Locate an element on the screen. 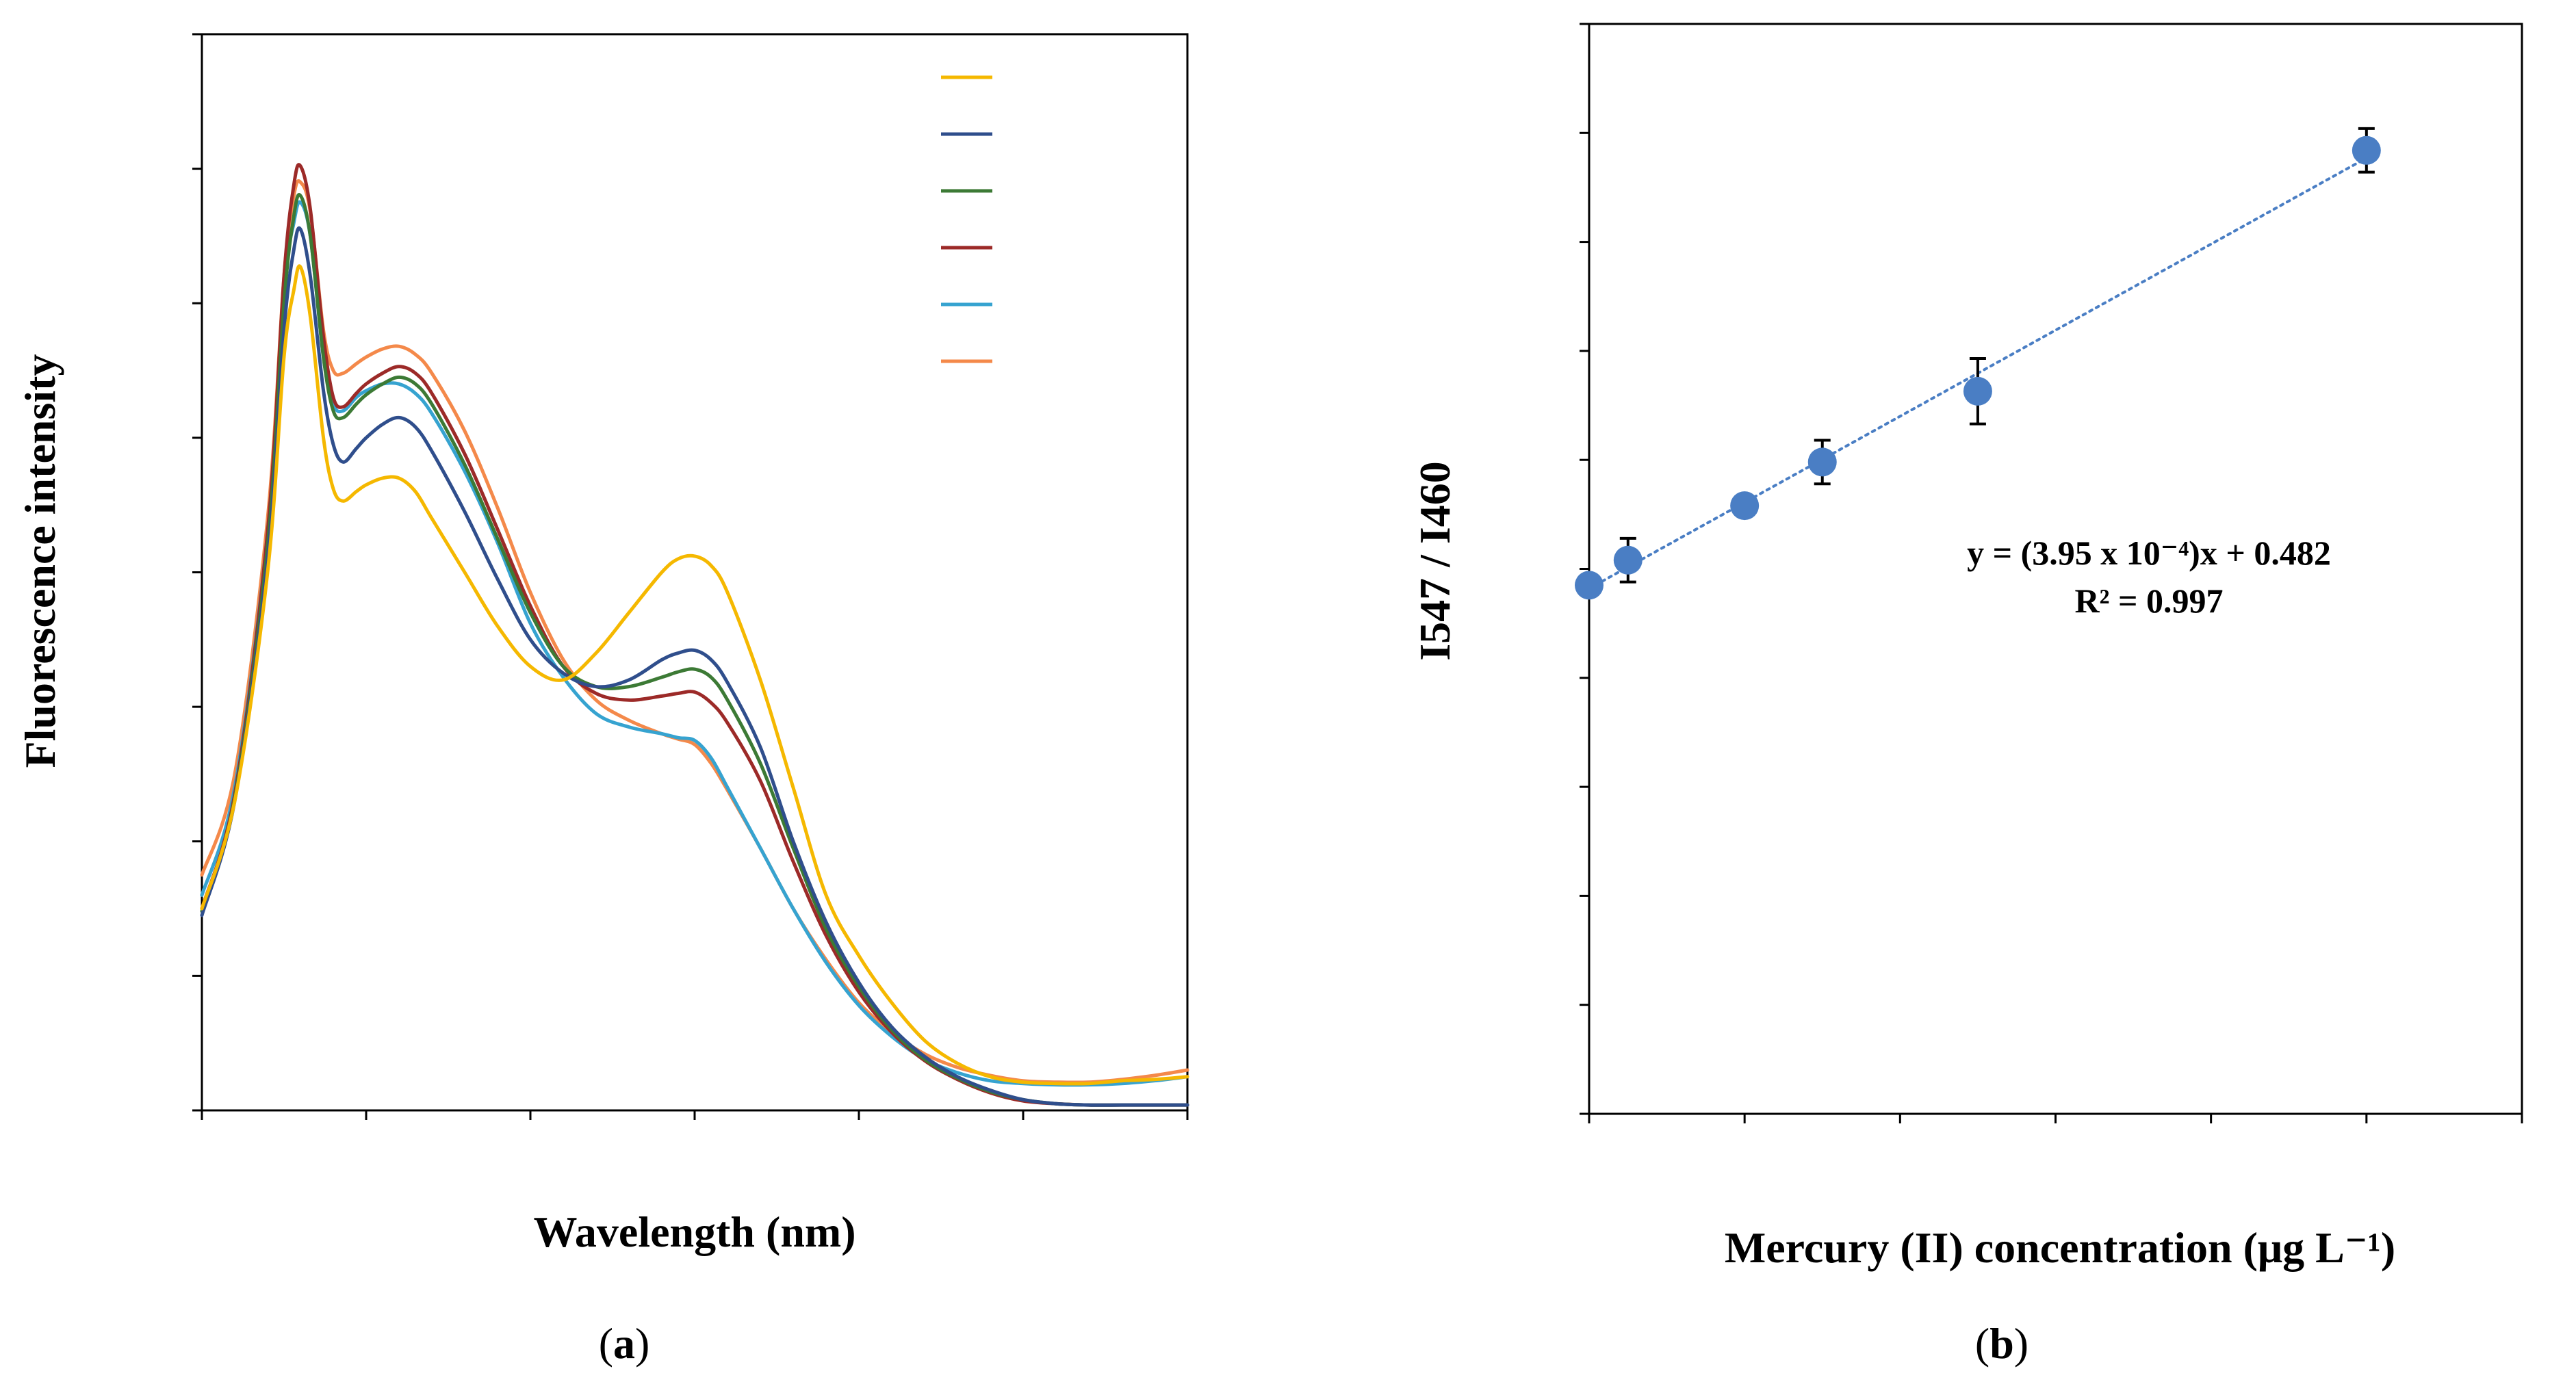 This screenshot has width=2576, height=1382. regression-equation: y = (3.95 x 10⁻⁴)x + 0.482 is located at coordinates (2149, 553).